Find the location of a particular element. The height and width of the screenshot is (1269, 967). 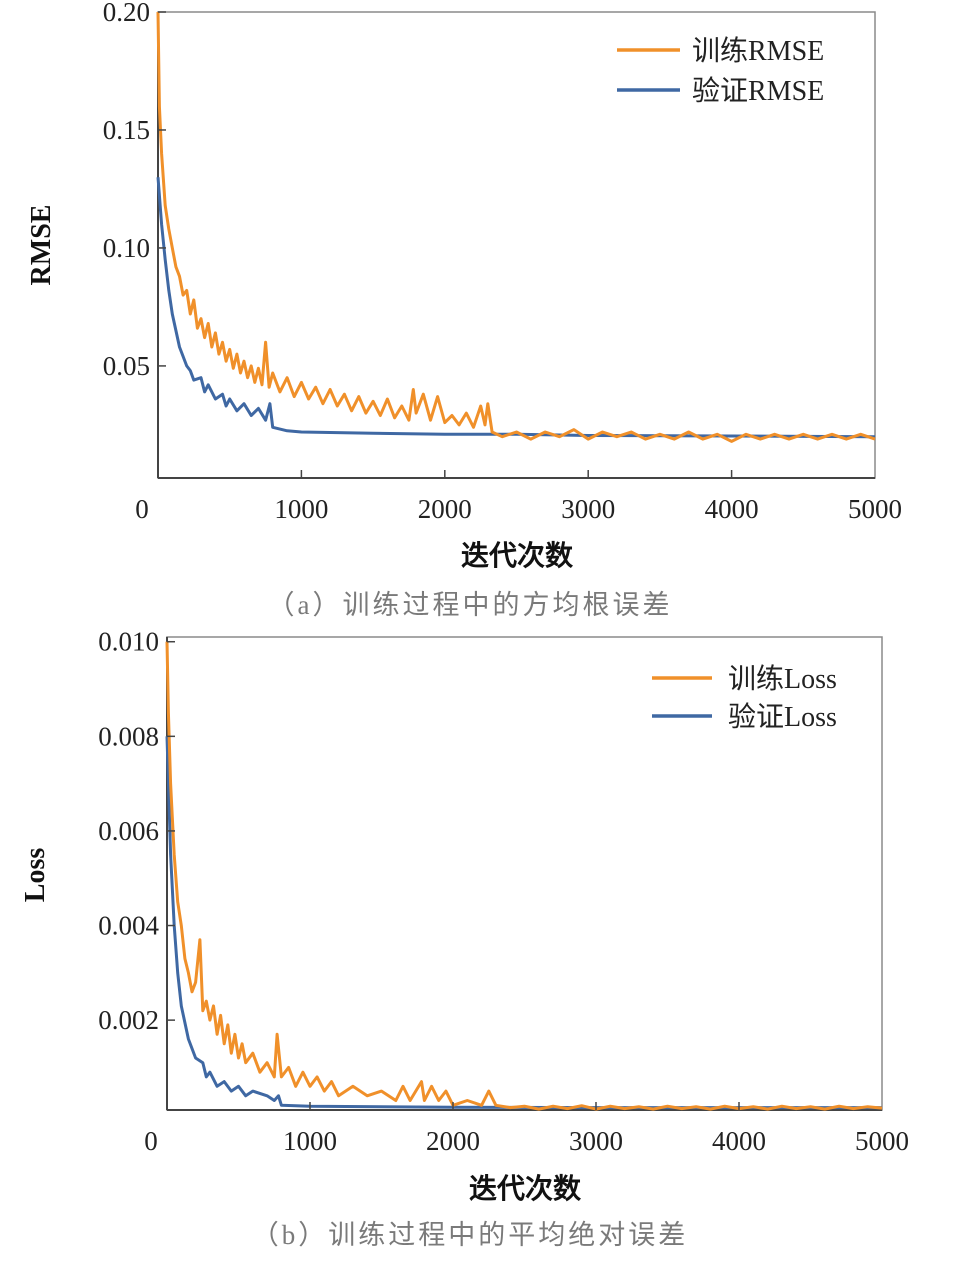

rmse-x-axis-label: 迭代次数 is located at coordinates (517, 556).